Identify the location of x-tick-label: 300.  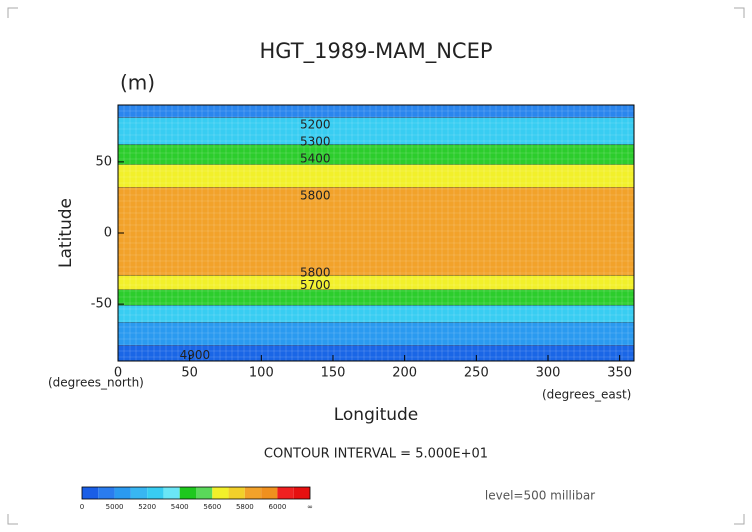
(548, 373).